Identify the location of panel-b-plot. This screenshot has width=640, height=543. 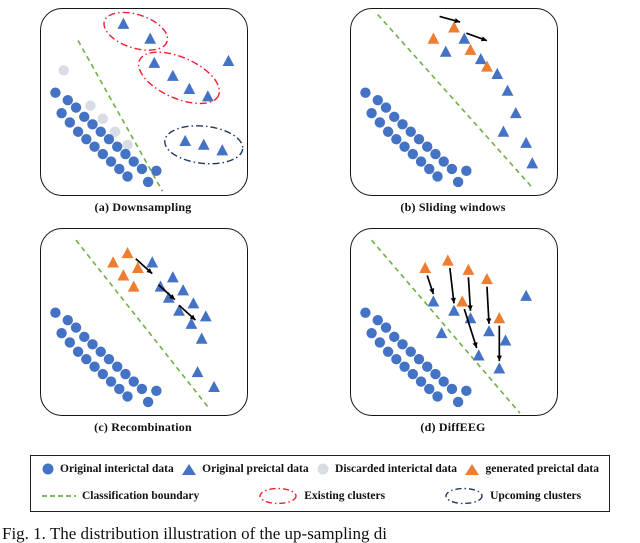
(454, 102).